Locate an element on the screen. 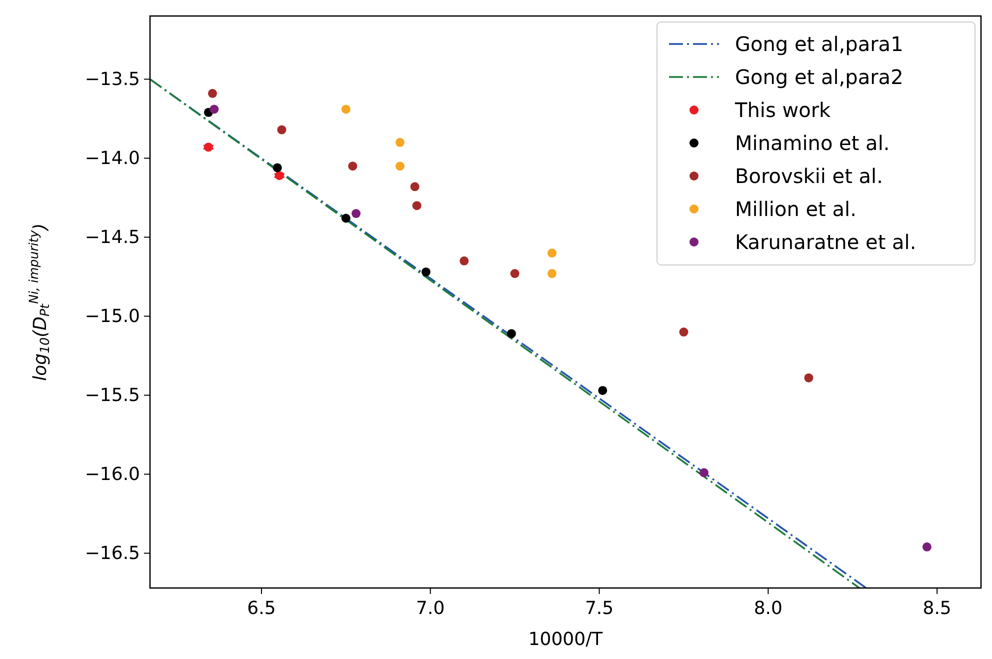  y-tick-label: −14.5 is located at coordinates (112, 237).